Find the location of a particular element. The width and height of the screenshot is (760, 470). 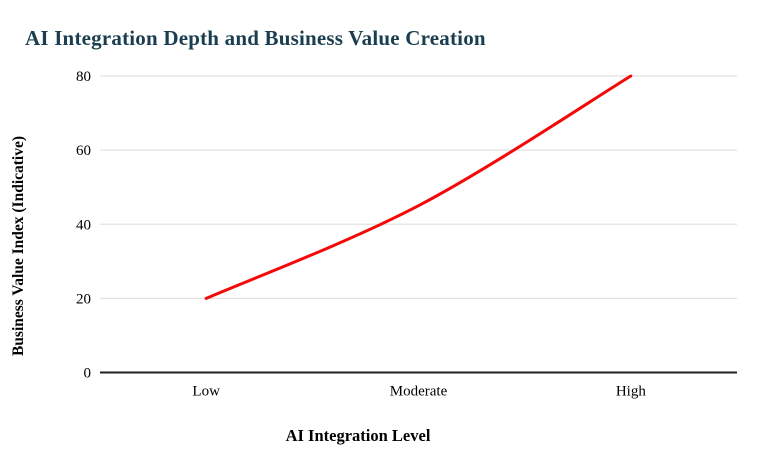

x-tick-label: Low is located at coordinates (206, 392).